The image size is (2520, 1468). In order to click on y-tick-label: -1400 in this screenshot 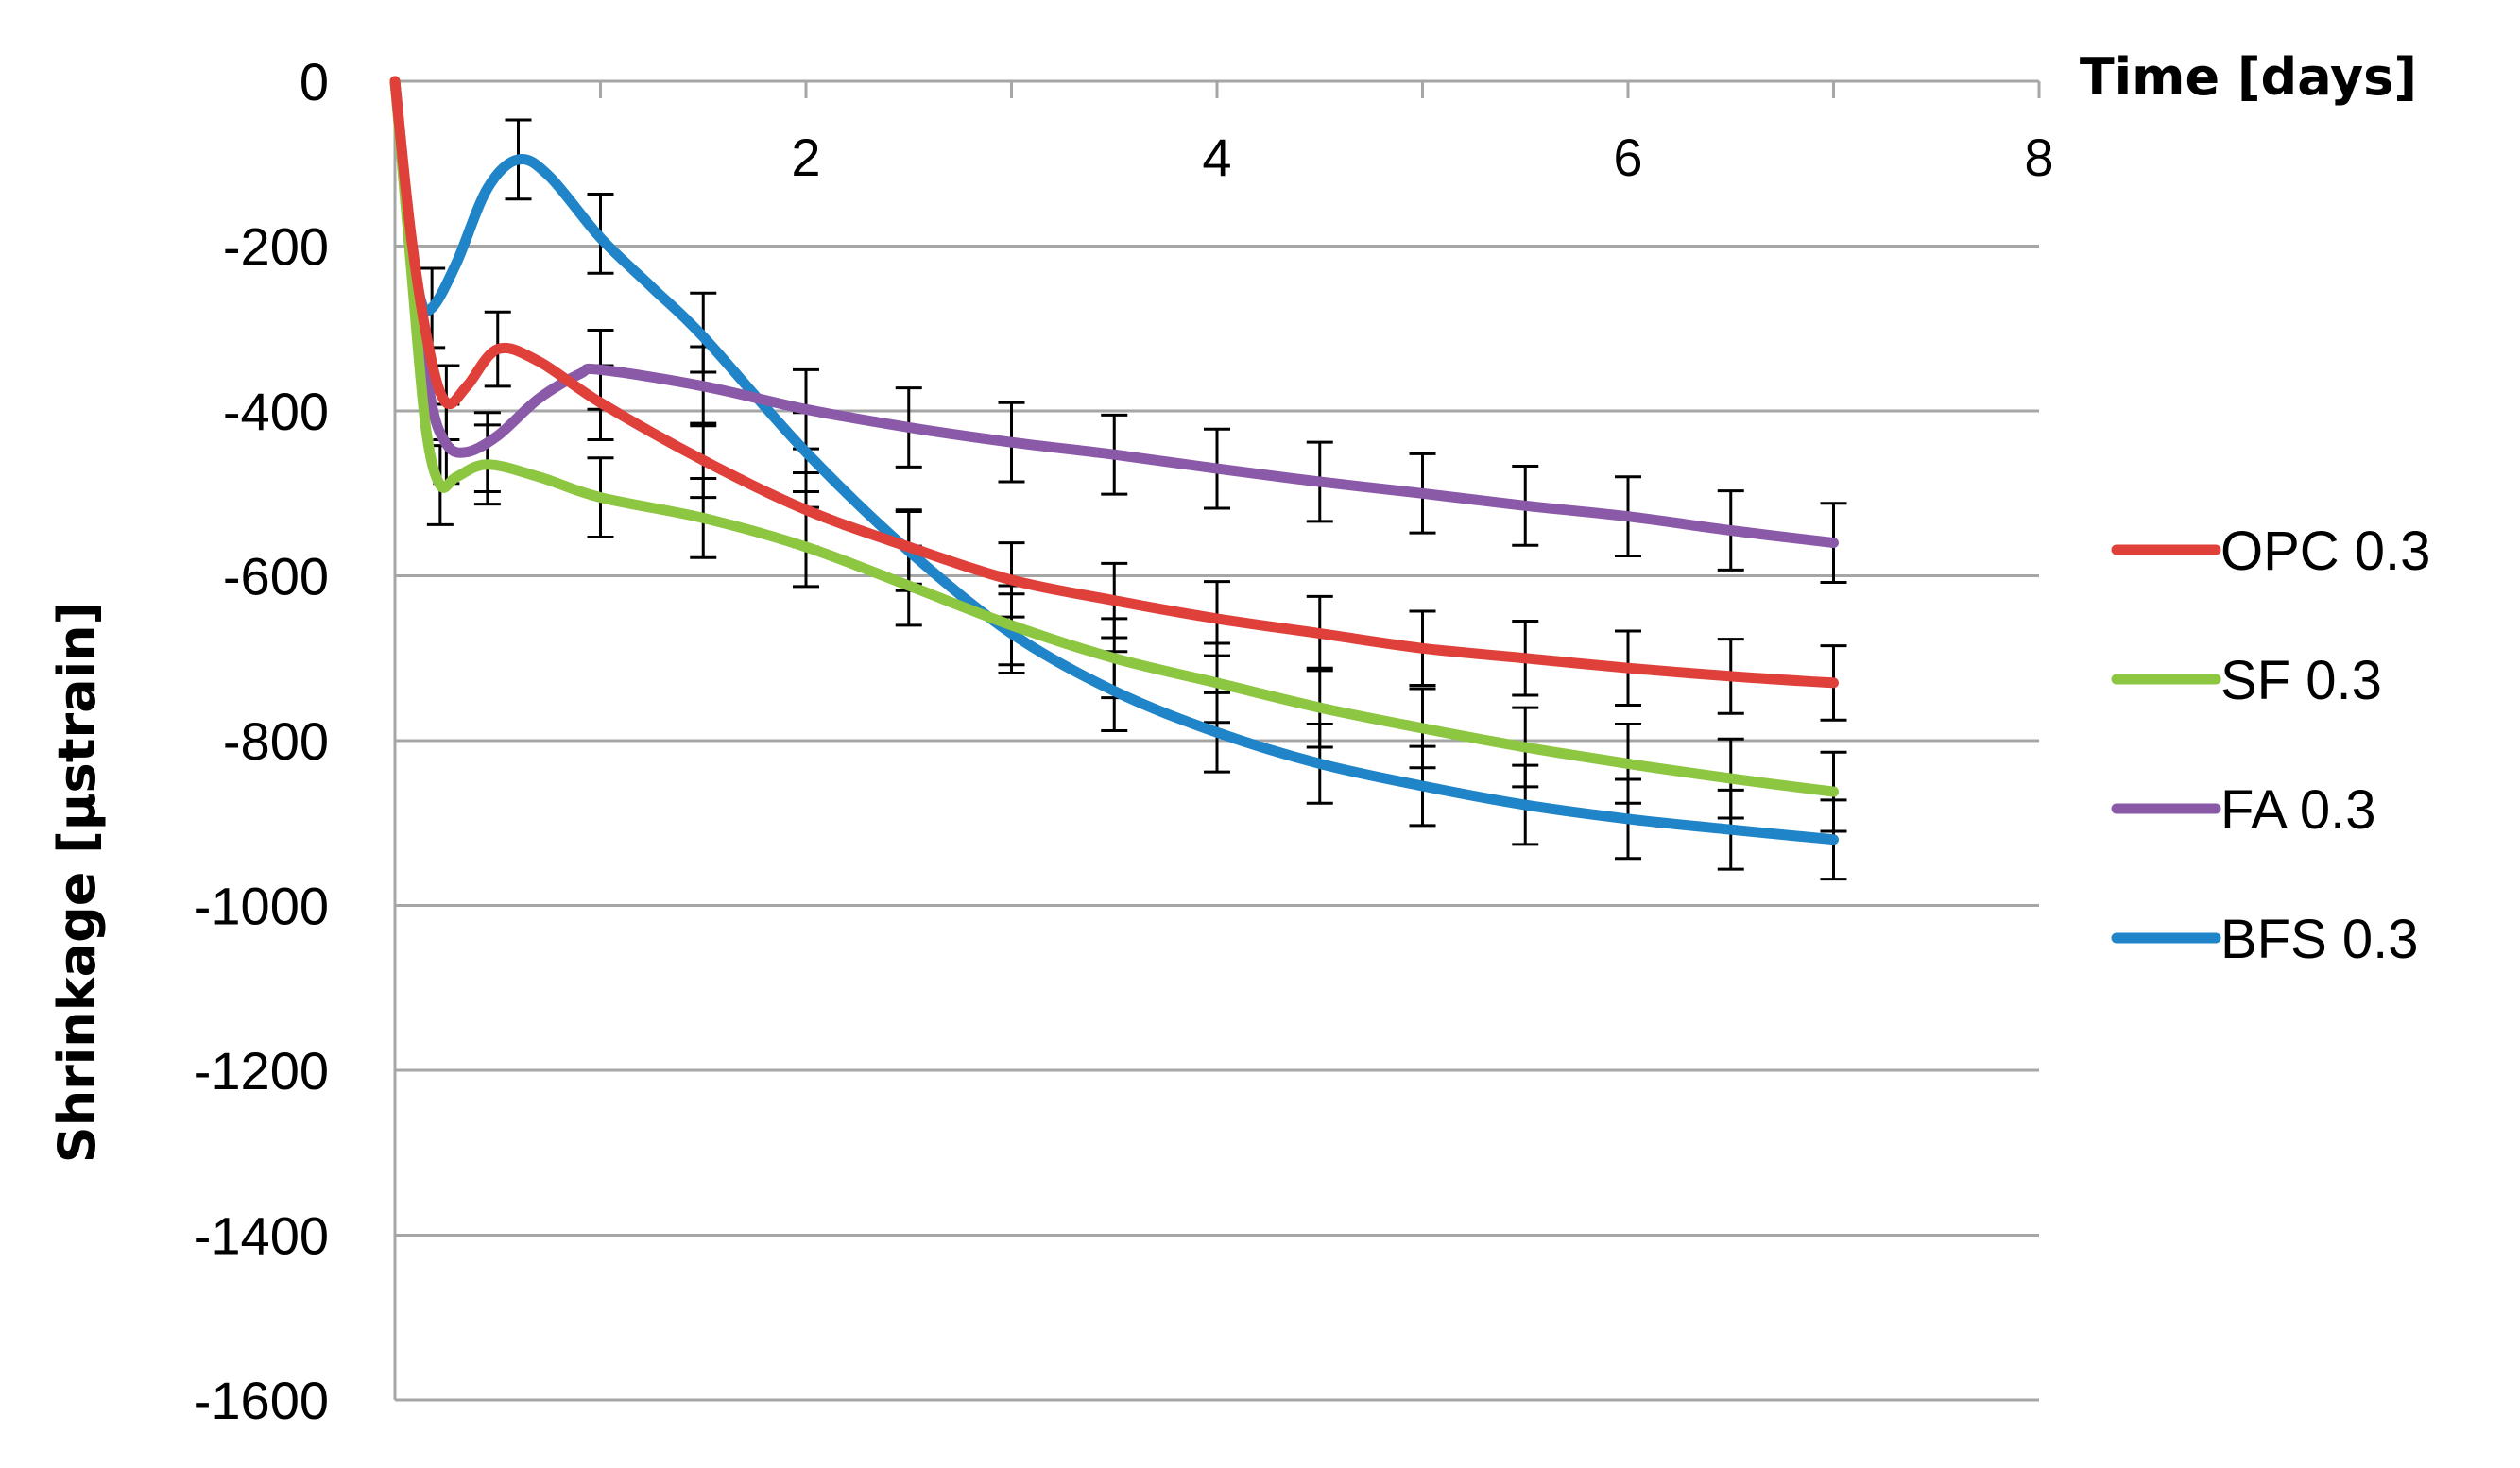, I will do `click(261, 1236)`.